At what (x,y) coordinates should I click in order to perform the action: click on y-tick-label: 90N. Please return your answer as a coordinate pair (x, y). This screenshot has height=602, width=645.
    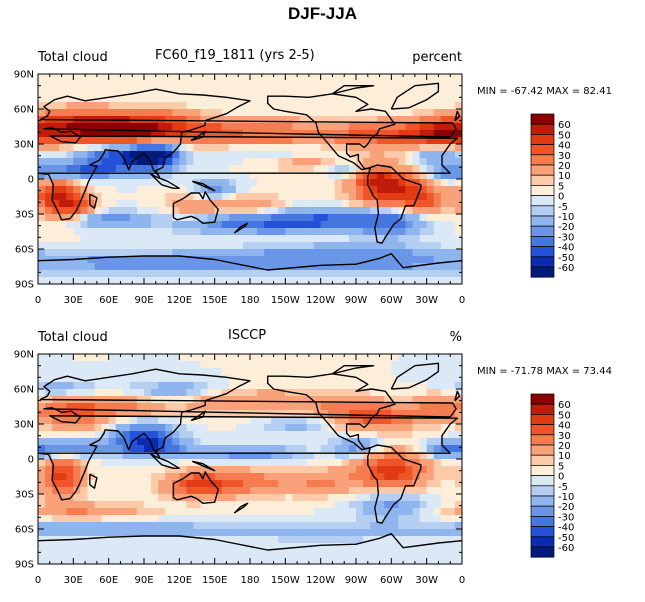
    Looking at the image, I should click on (24, 355).